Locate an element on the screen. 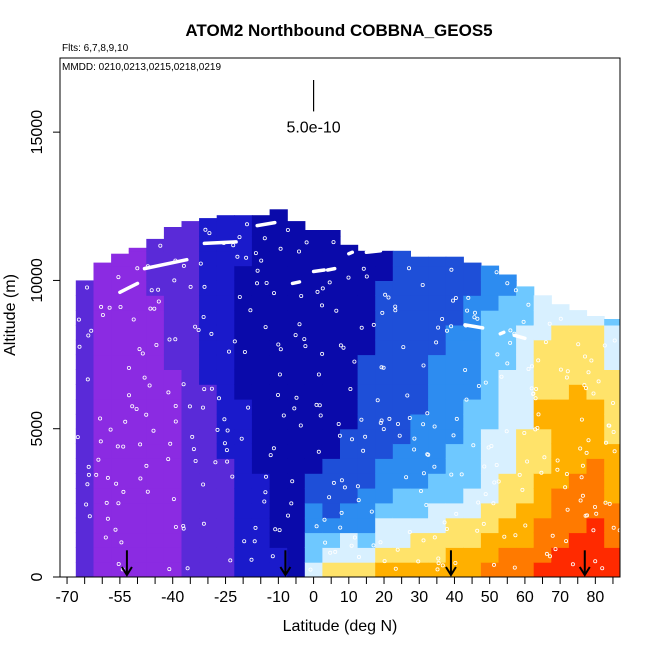  y-tick-label: 10000 is located at coordinates (37, 280).